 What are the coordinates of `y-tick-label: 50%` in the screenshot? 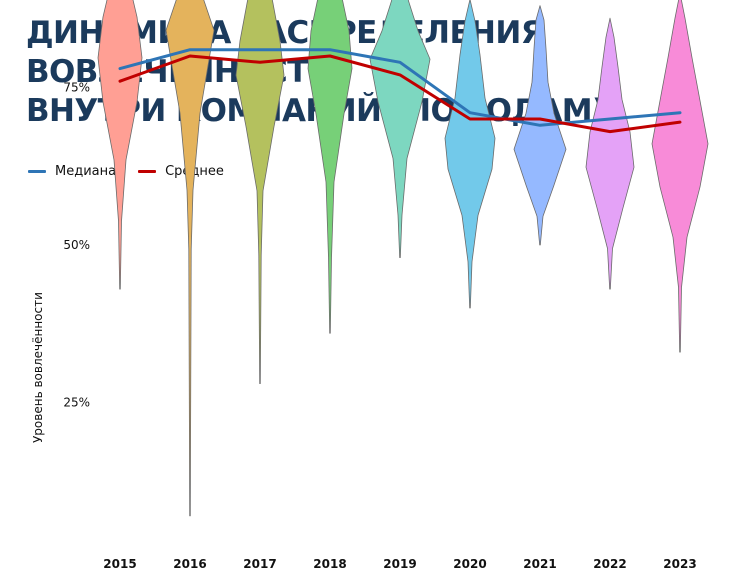 It's located at (76, 245).